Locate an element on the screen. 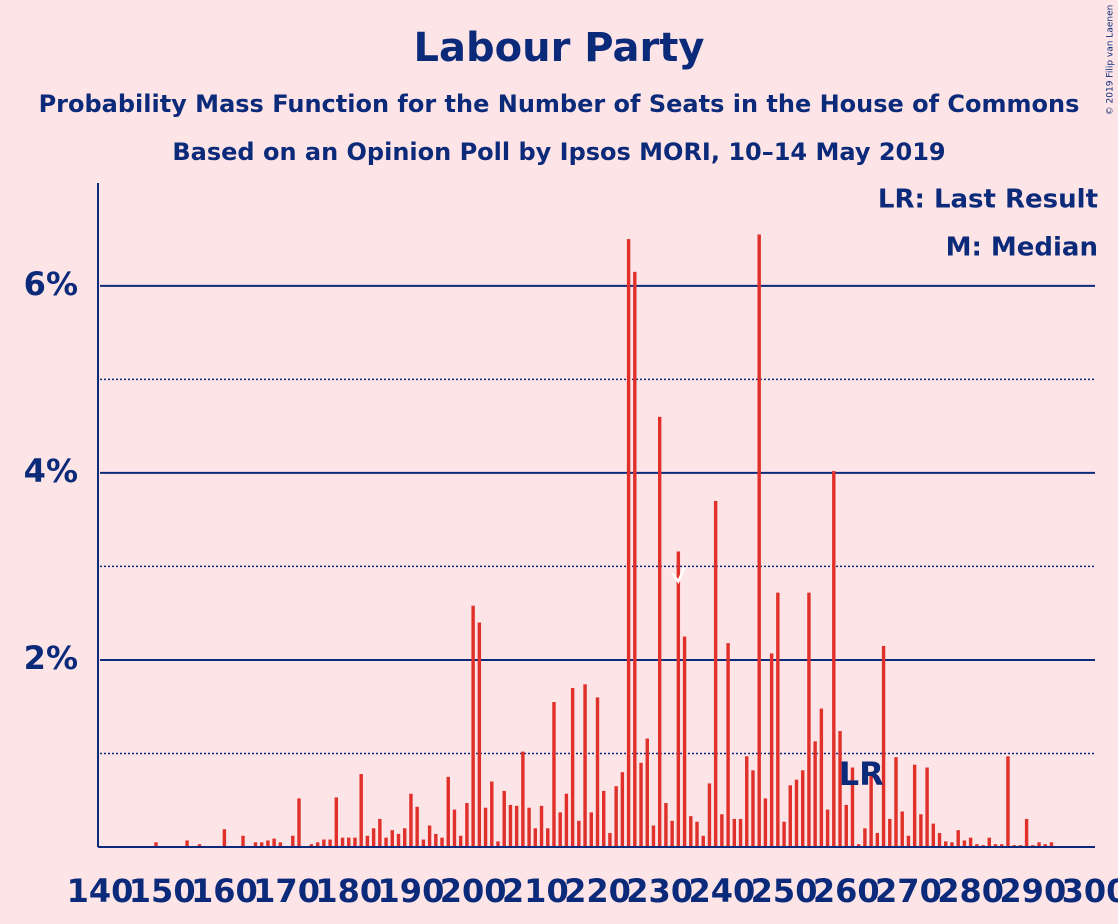 This screenshot has width=1118, height=924. x-tick-label: 230 is located at coordinates (659, 891).